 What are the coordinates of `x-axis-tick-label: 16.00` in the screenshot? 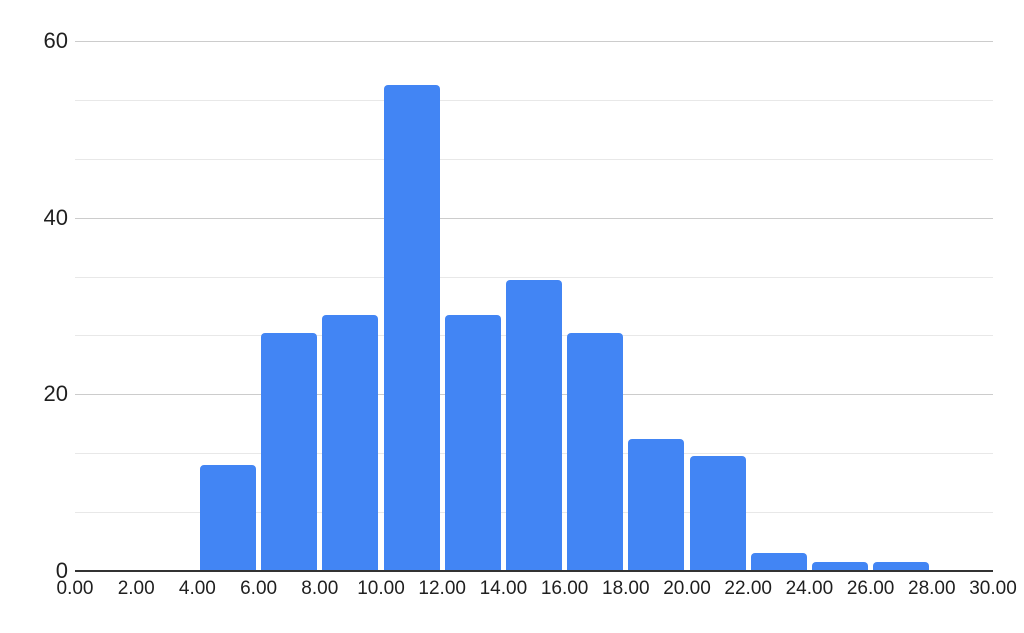 It's located at (564, 588).